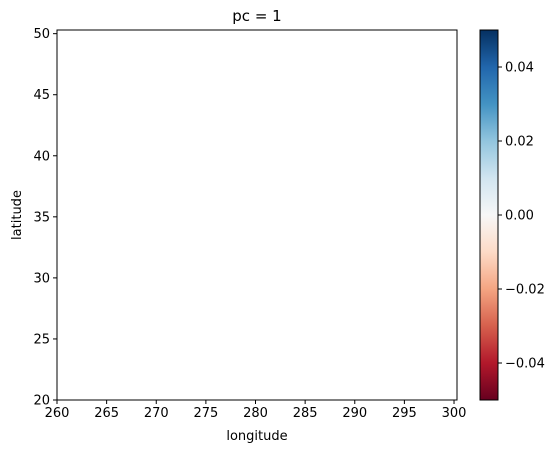 The height and width of the screenshot is (453, 559). I want to click on x-tick-label: 275, so click(205, 413).